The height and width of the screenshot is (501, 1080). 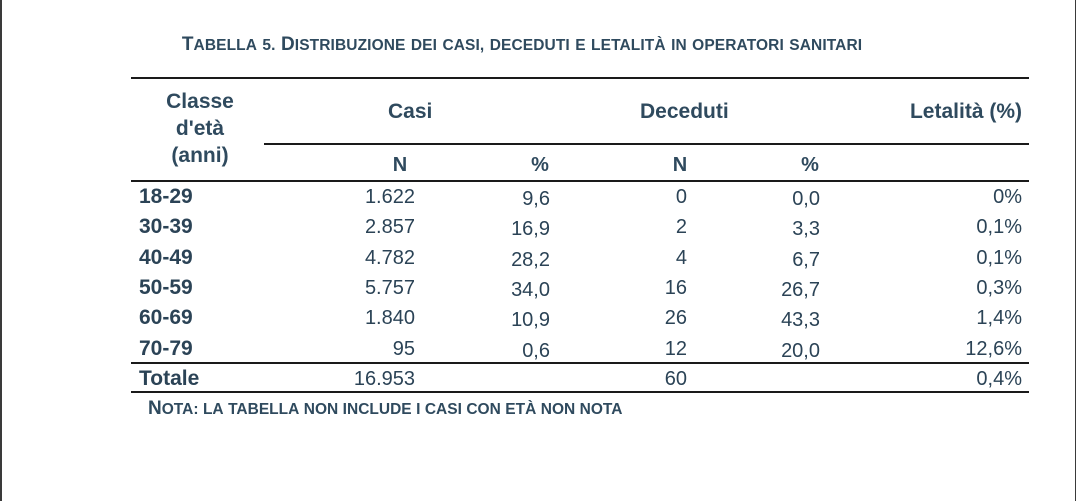 I want to click on cell-deaths-pct: 20,0, so click(x=800, y=350).